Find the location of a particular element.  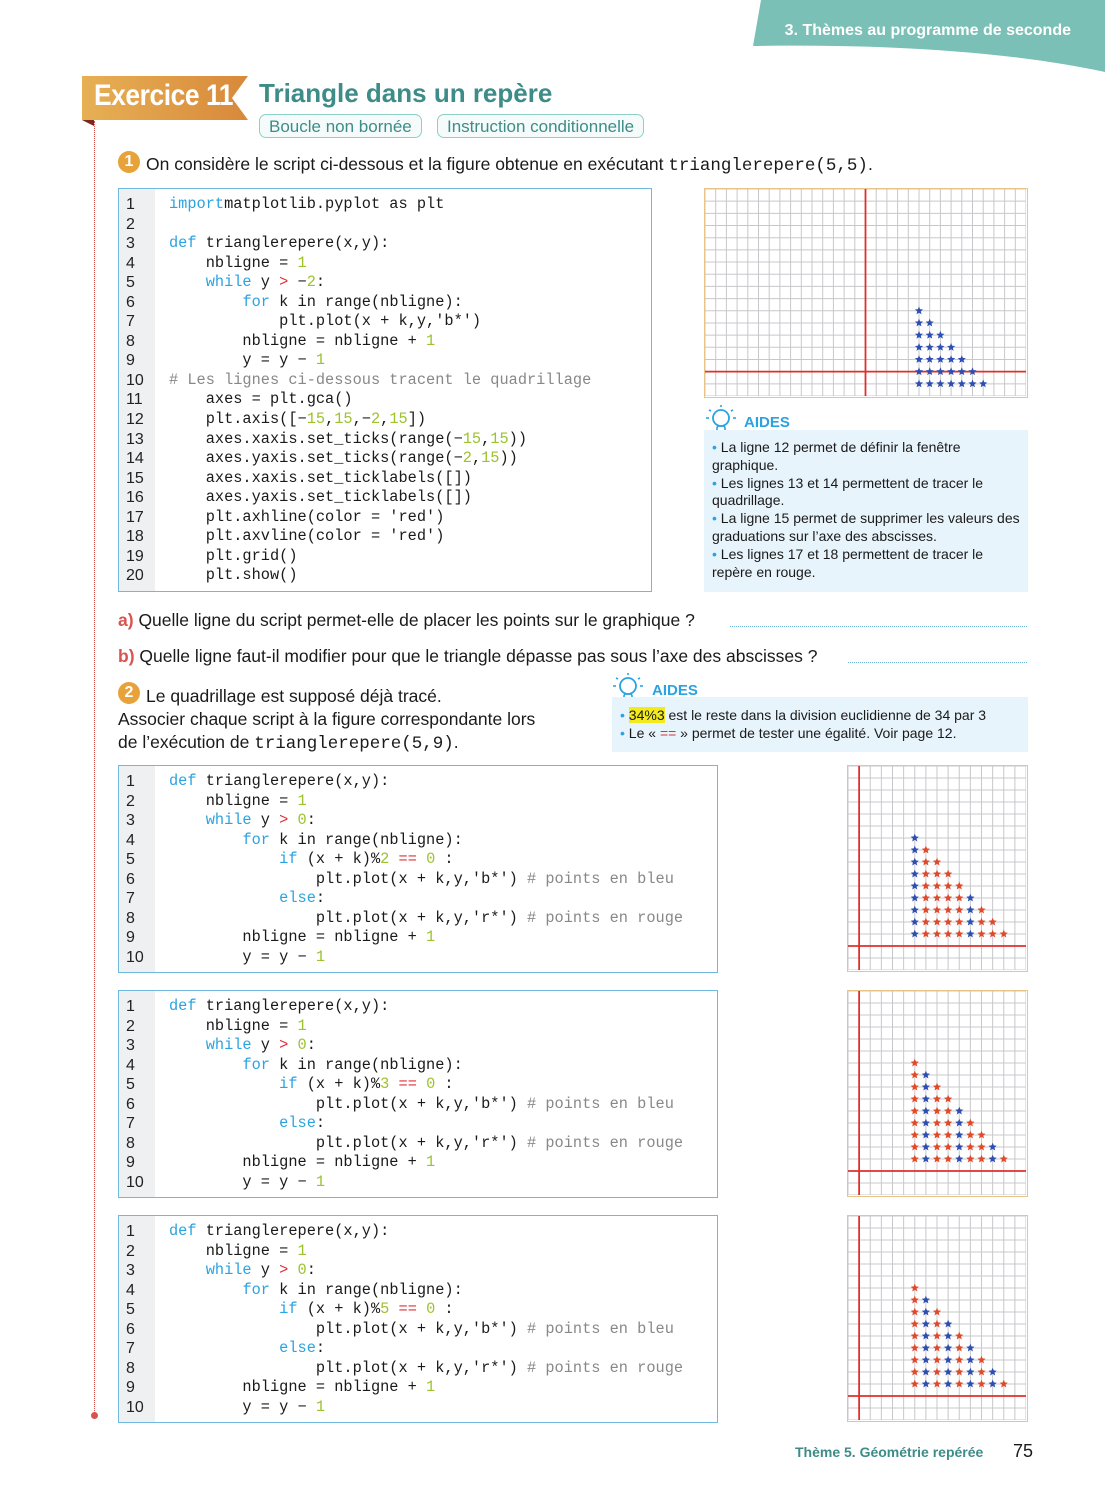

code-line: 15 axes.xaxis.set_ticklabels([]) is located at coordinates (295, 479).